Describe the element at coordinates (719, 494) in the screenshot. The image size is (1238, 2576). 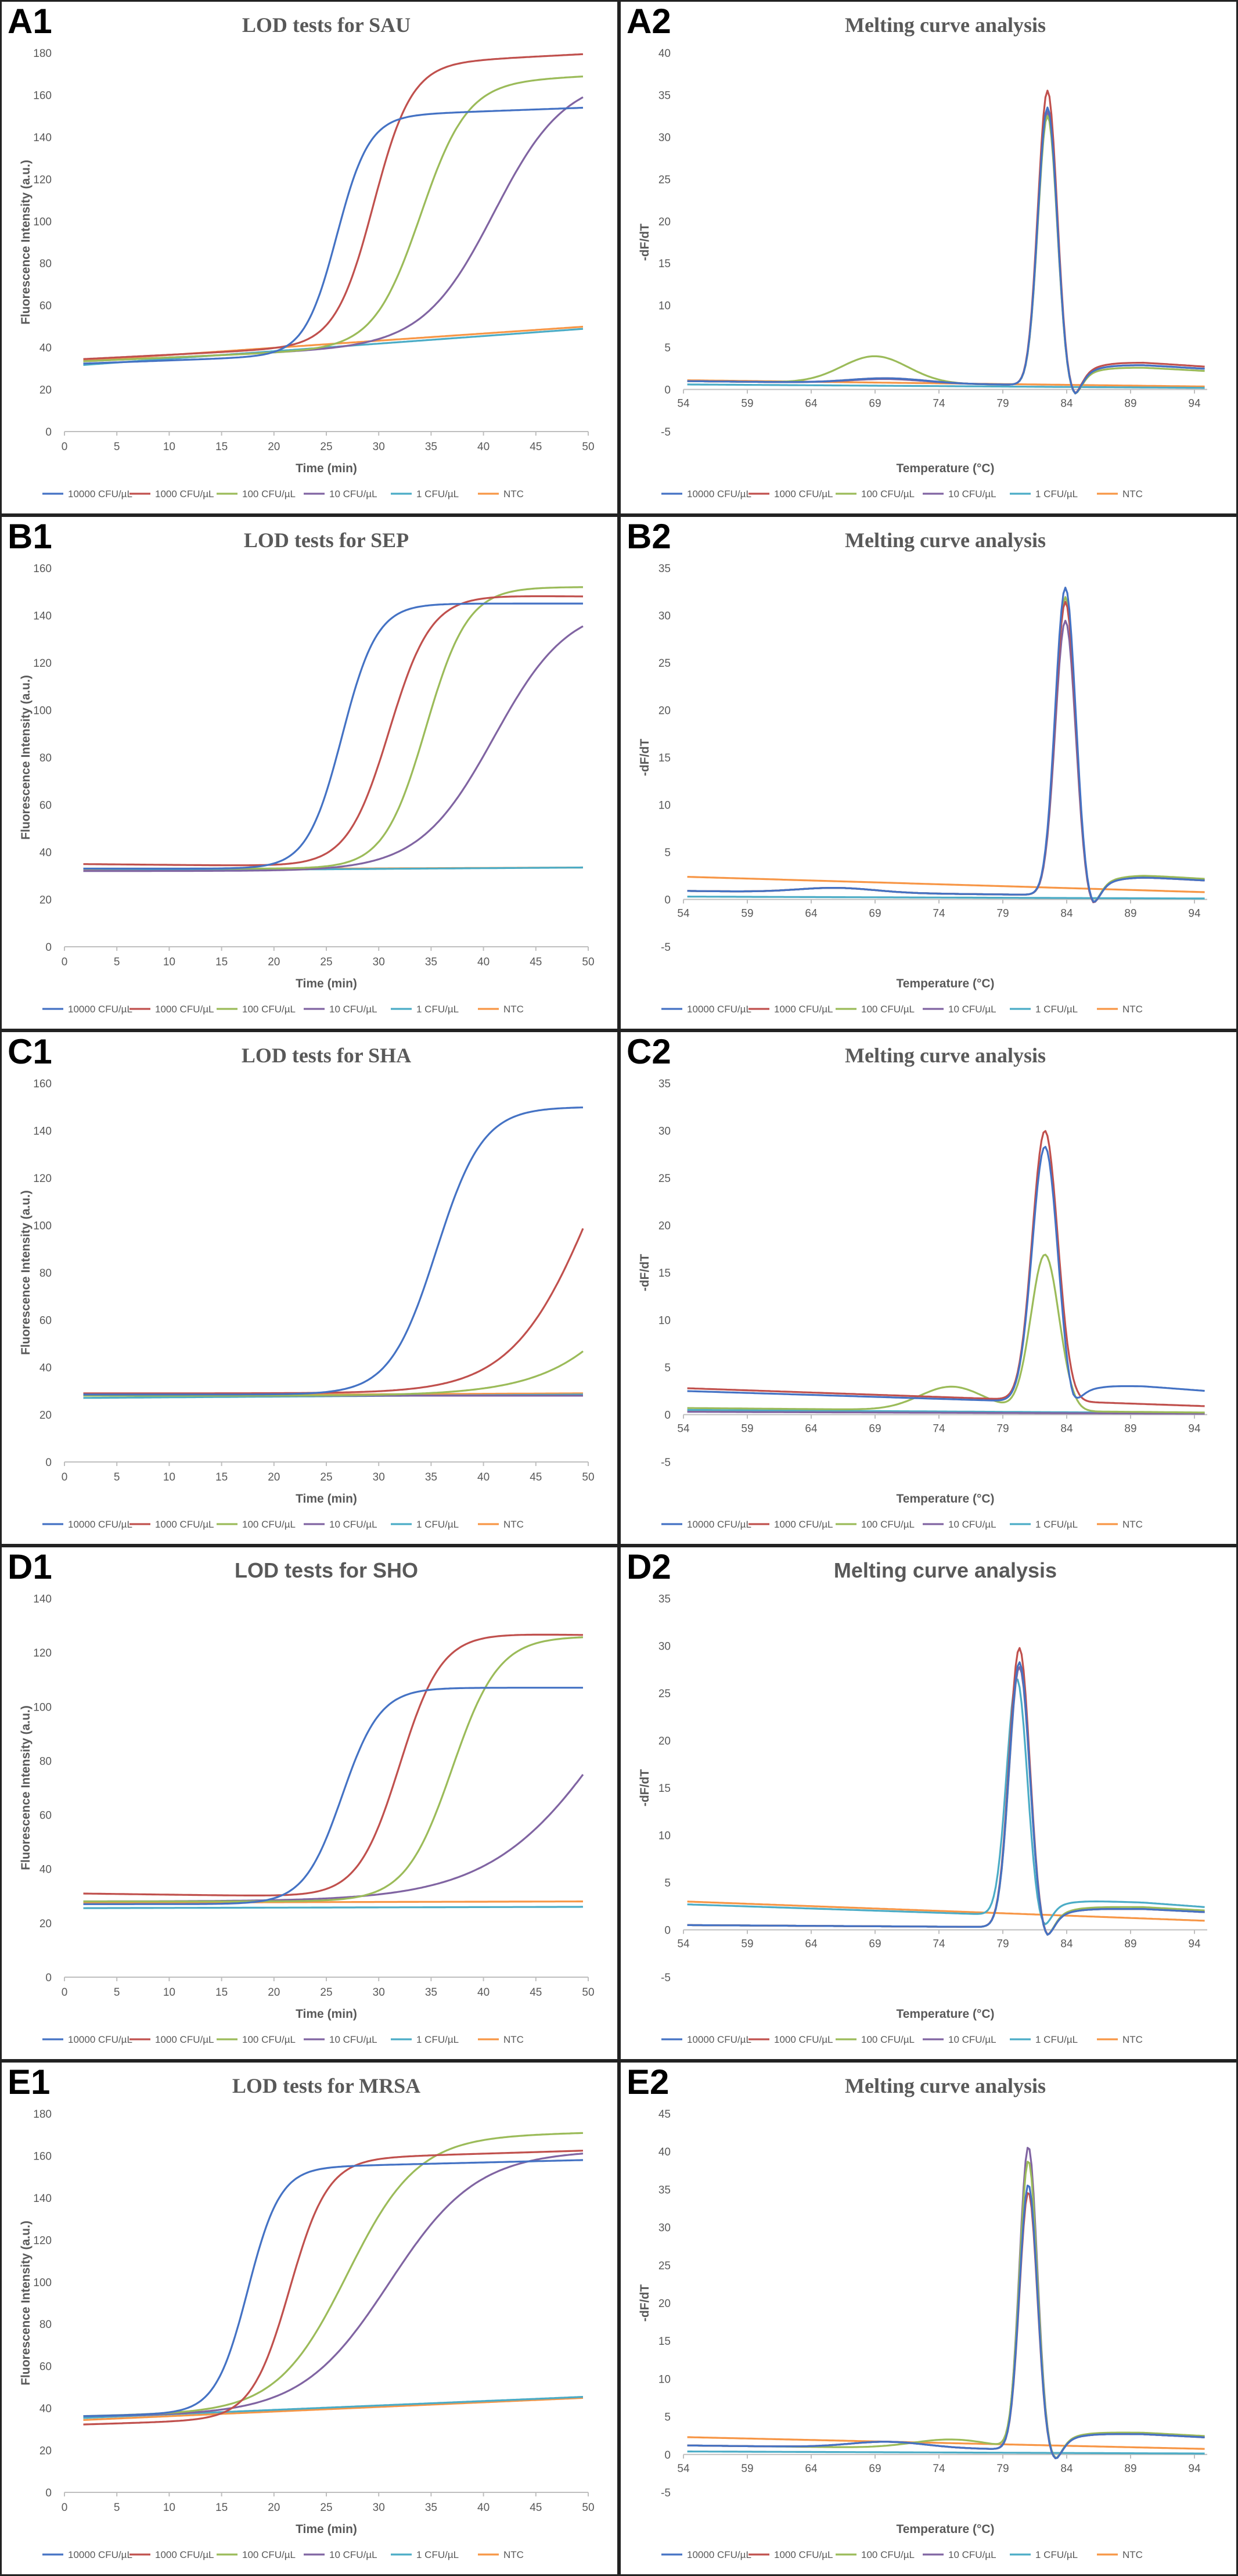
I see `legend-label: 10000 CFU/µL` at that location.